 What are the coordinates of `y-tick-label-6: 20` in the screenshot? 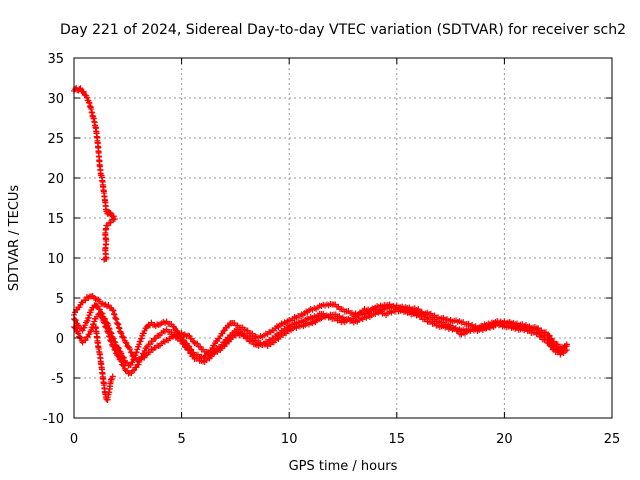 It's located at (55, 179).